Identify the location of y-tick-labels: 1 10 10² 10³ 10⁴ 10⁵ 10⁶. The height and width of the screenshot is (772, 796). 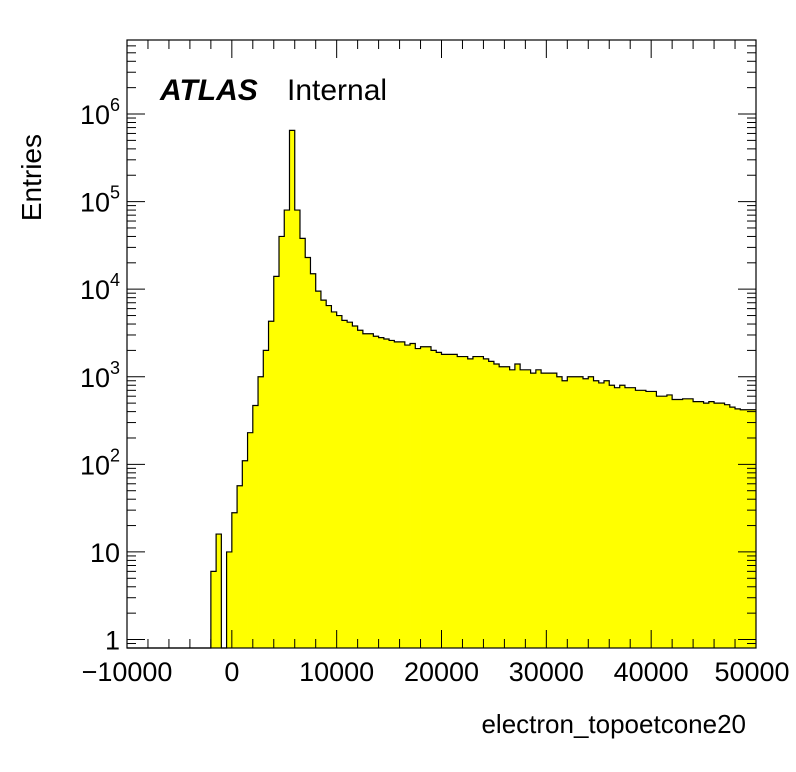
(100, 375).